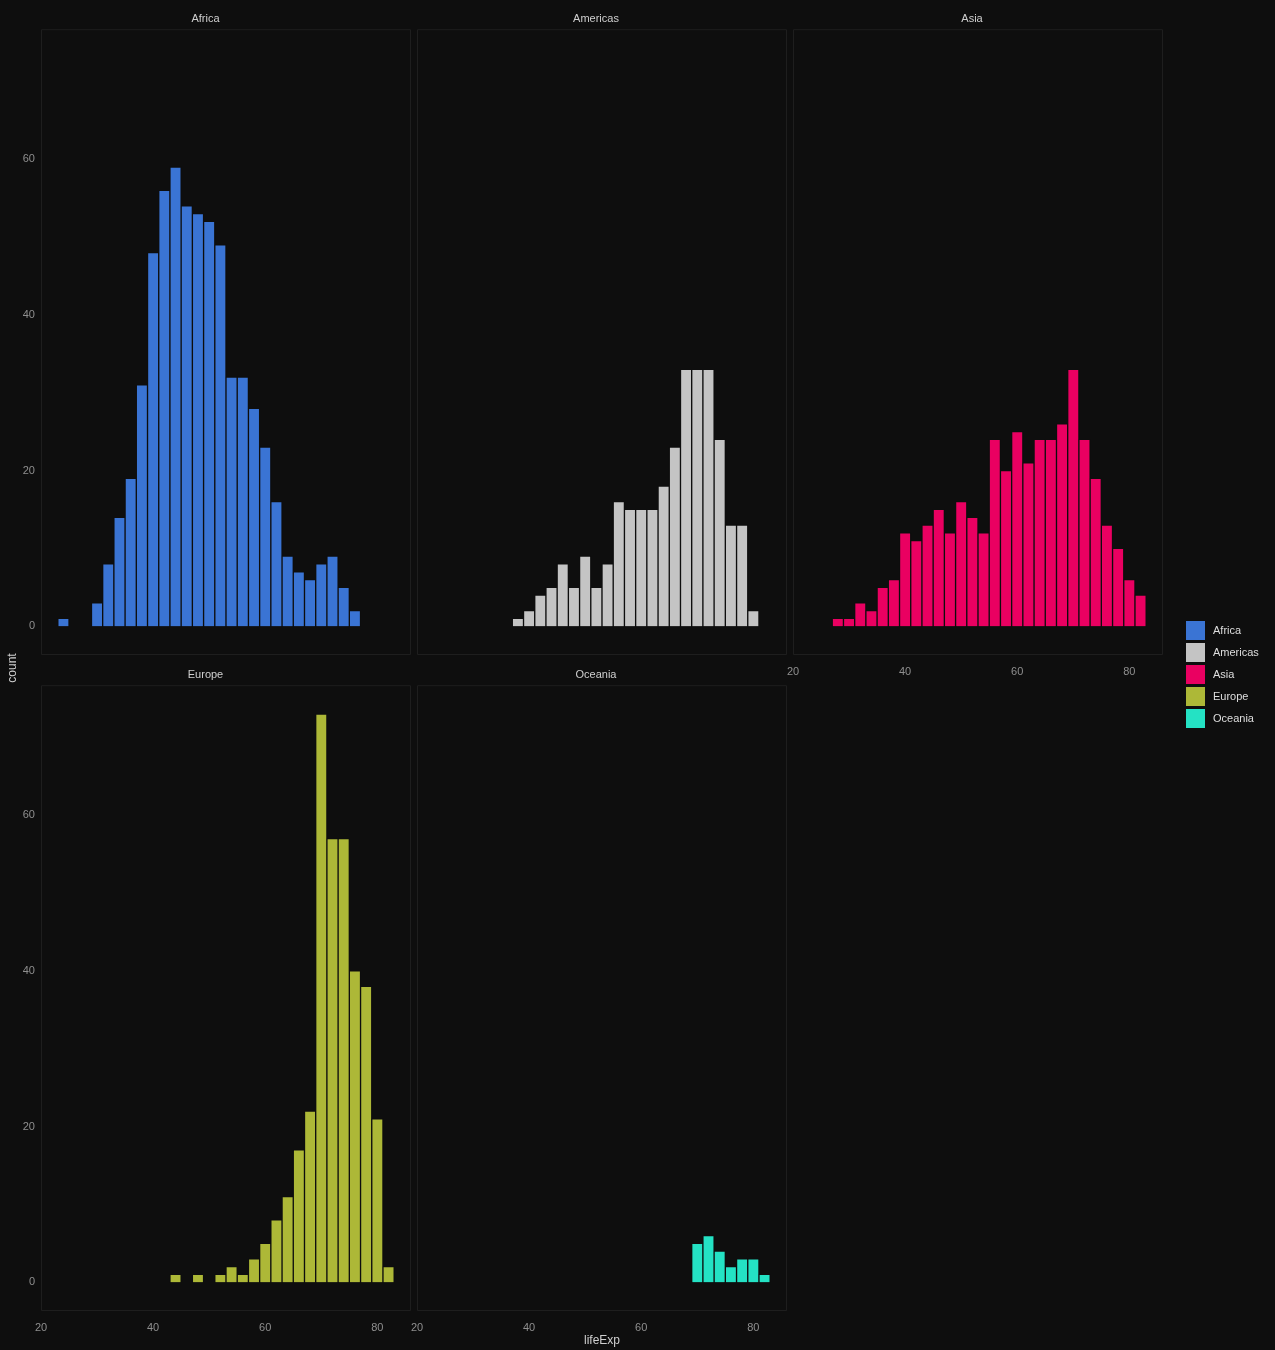 The image size is (1275, 1350). I want to click on chart-title: Africa, so click(206, 17).